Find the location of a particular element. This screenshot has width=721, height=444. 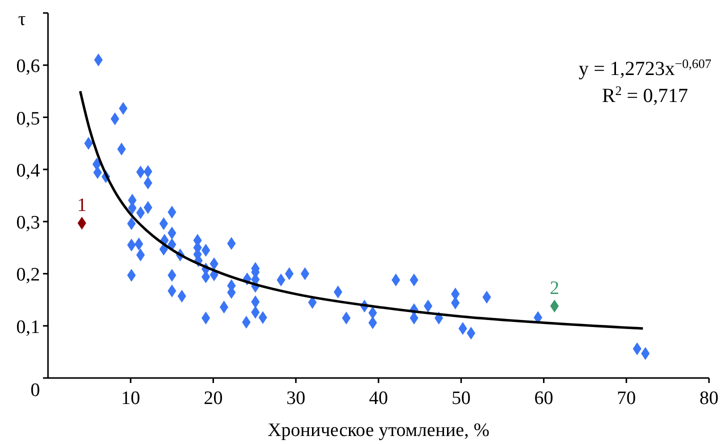

x-tick-label: 30 is located at coordinates (296, 398).